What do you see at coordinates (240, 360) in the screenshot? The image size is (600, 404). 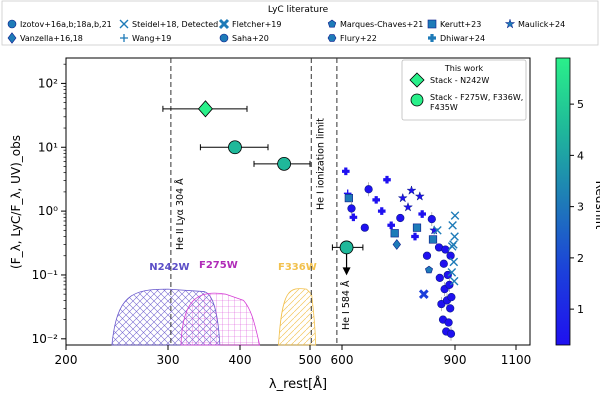 I see `x-tick-label-2: 400` at bounding box center [240, 360].